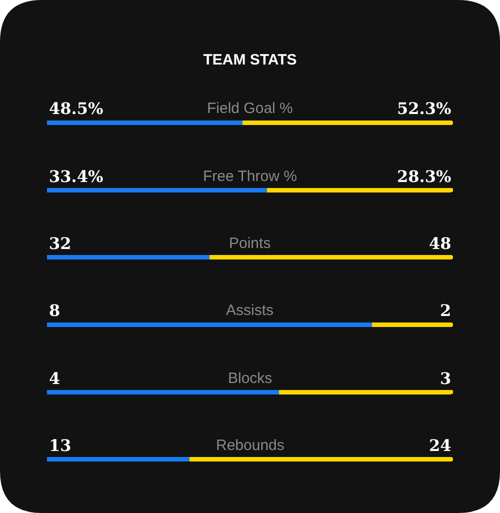 This screenshot has height=513, width=500. Describe the element at coordinates (250, 59) in the screenshot. I see `chart-title: TEAM STATS` at that location.